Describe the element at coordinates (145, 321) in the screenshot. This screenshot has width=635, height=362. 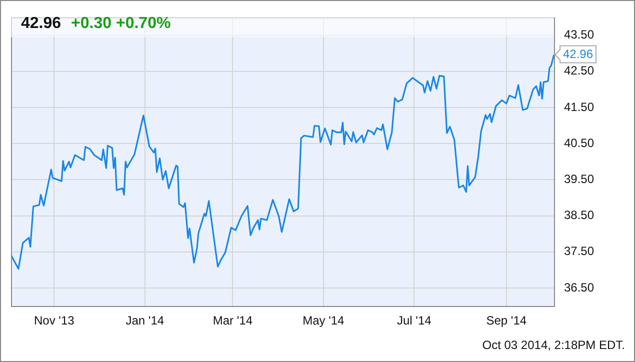
I see `x-tick-label: Jan '14` at that location.